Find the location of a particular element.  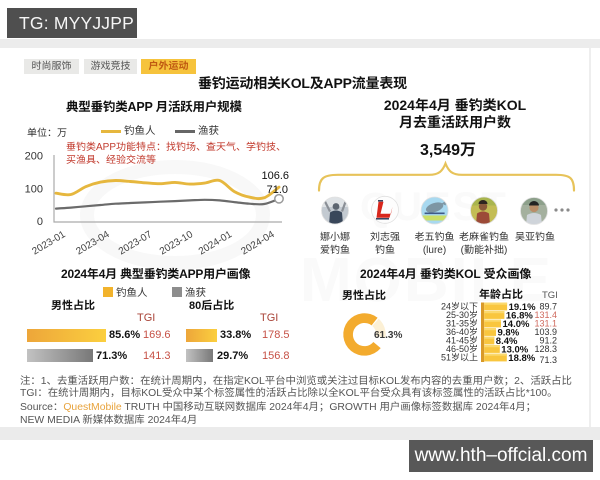

svg-text: 103.9 is located at coordinates (545, 332).